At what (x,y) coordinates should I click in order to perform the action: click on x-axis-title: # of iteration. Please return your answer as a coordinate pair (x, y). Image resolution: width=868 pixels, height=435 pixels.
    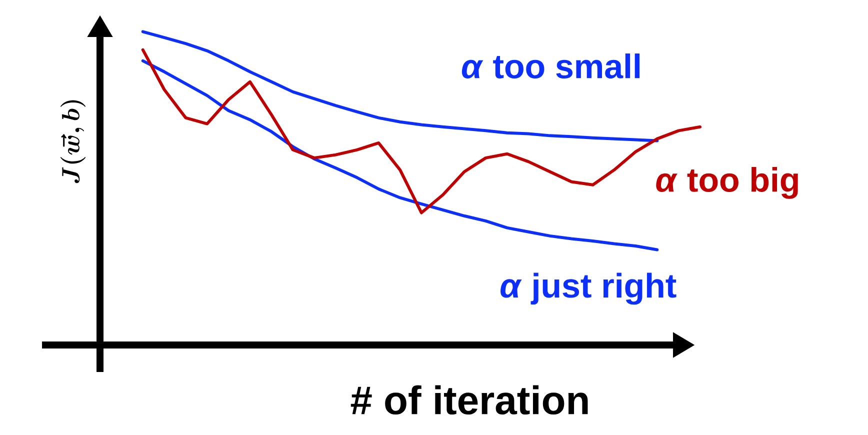
    Looking at the image, I should click on (469, 400).